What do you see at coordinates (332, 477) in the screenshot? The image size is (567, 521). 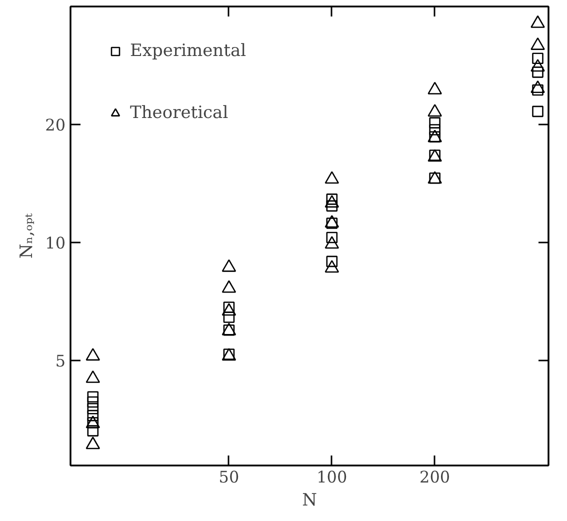 I see `x-tick-label: 100` at bounding box center [332, 477].